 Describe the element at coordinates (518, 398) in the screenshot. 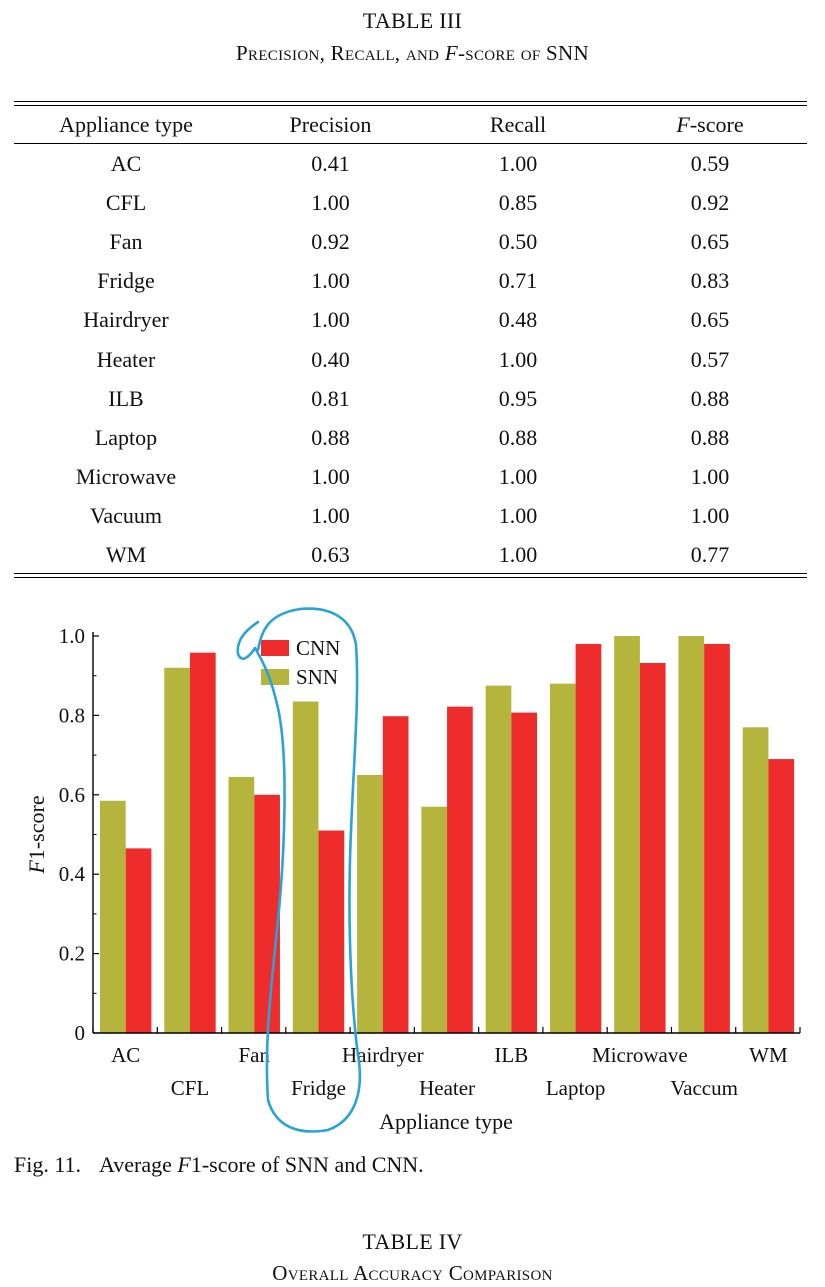

I see `cell-recall: 0.95` at that location.